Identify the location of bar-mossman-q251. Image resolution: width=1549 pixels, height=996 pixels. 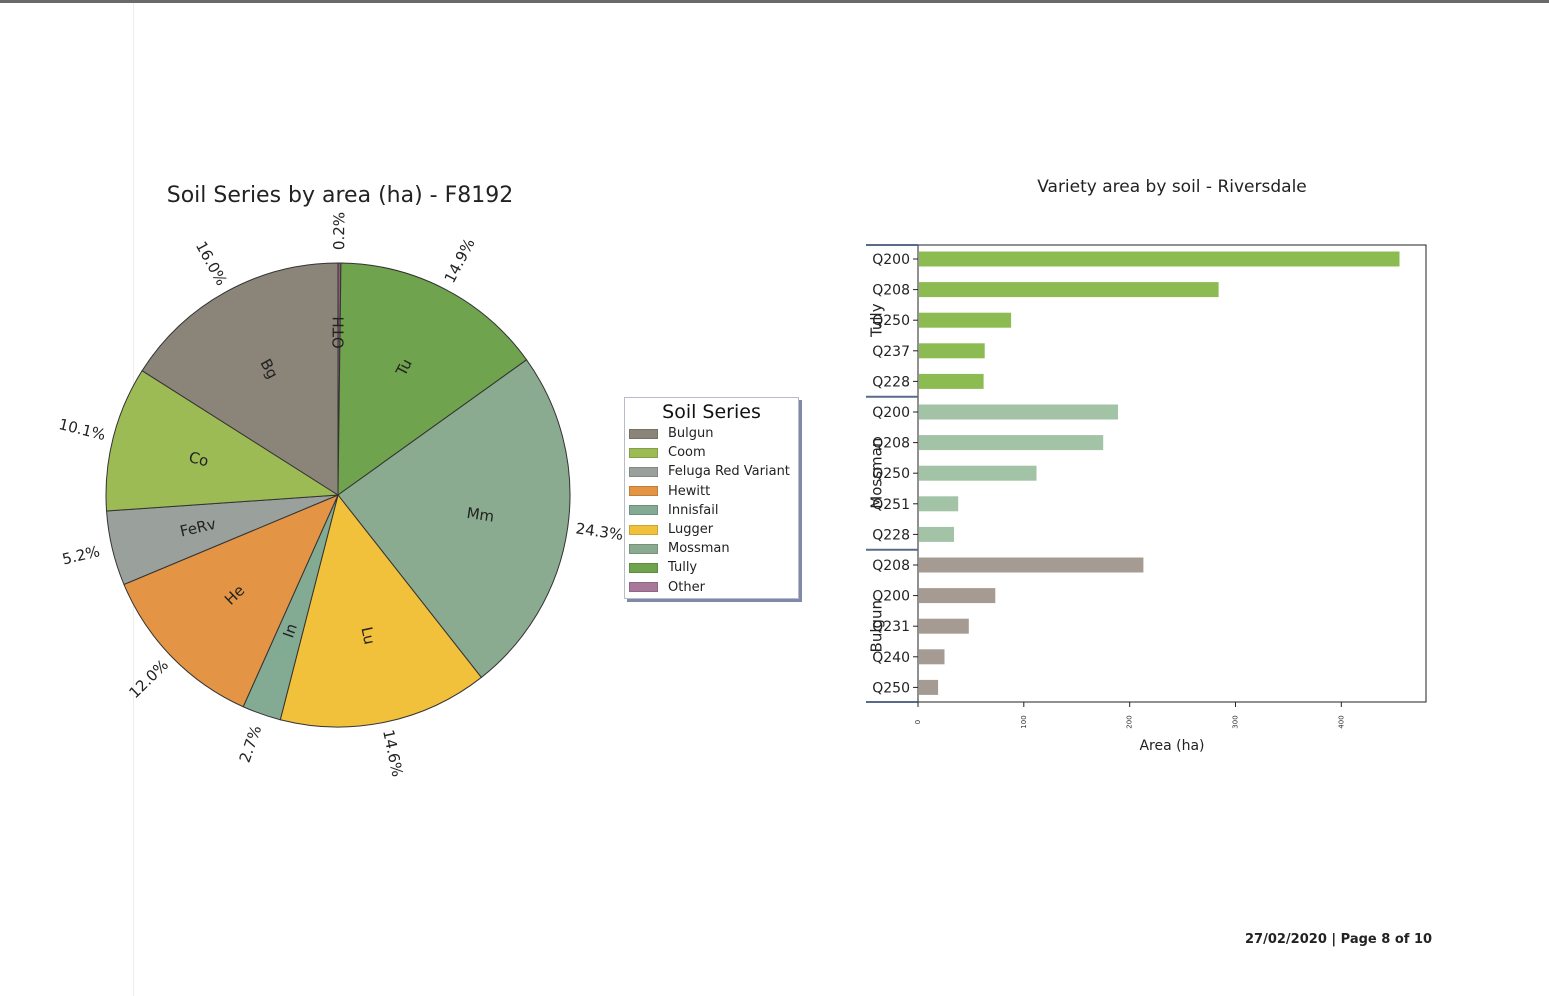
(939, 504).